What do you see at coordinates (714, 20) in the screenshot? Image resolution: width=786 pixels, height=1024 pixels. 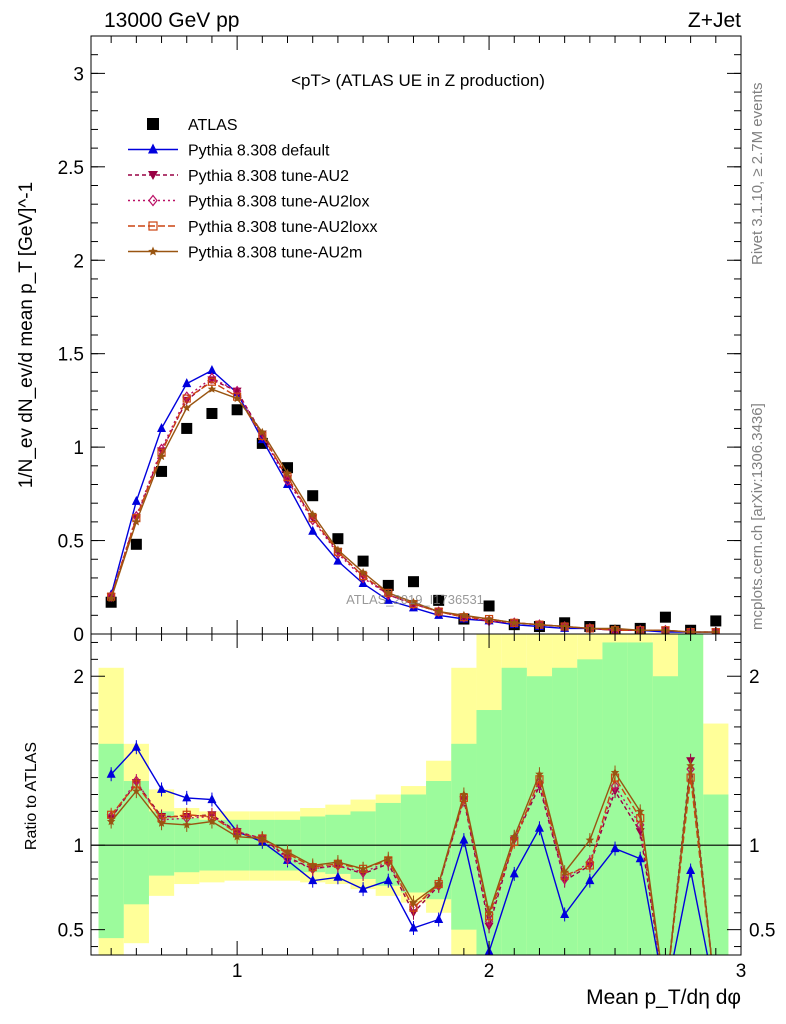 I see `process-label: Z+Jet` at bounding box center [714, 20].